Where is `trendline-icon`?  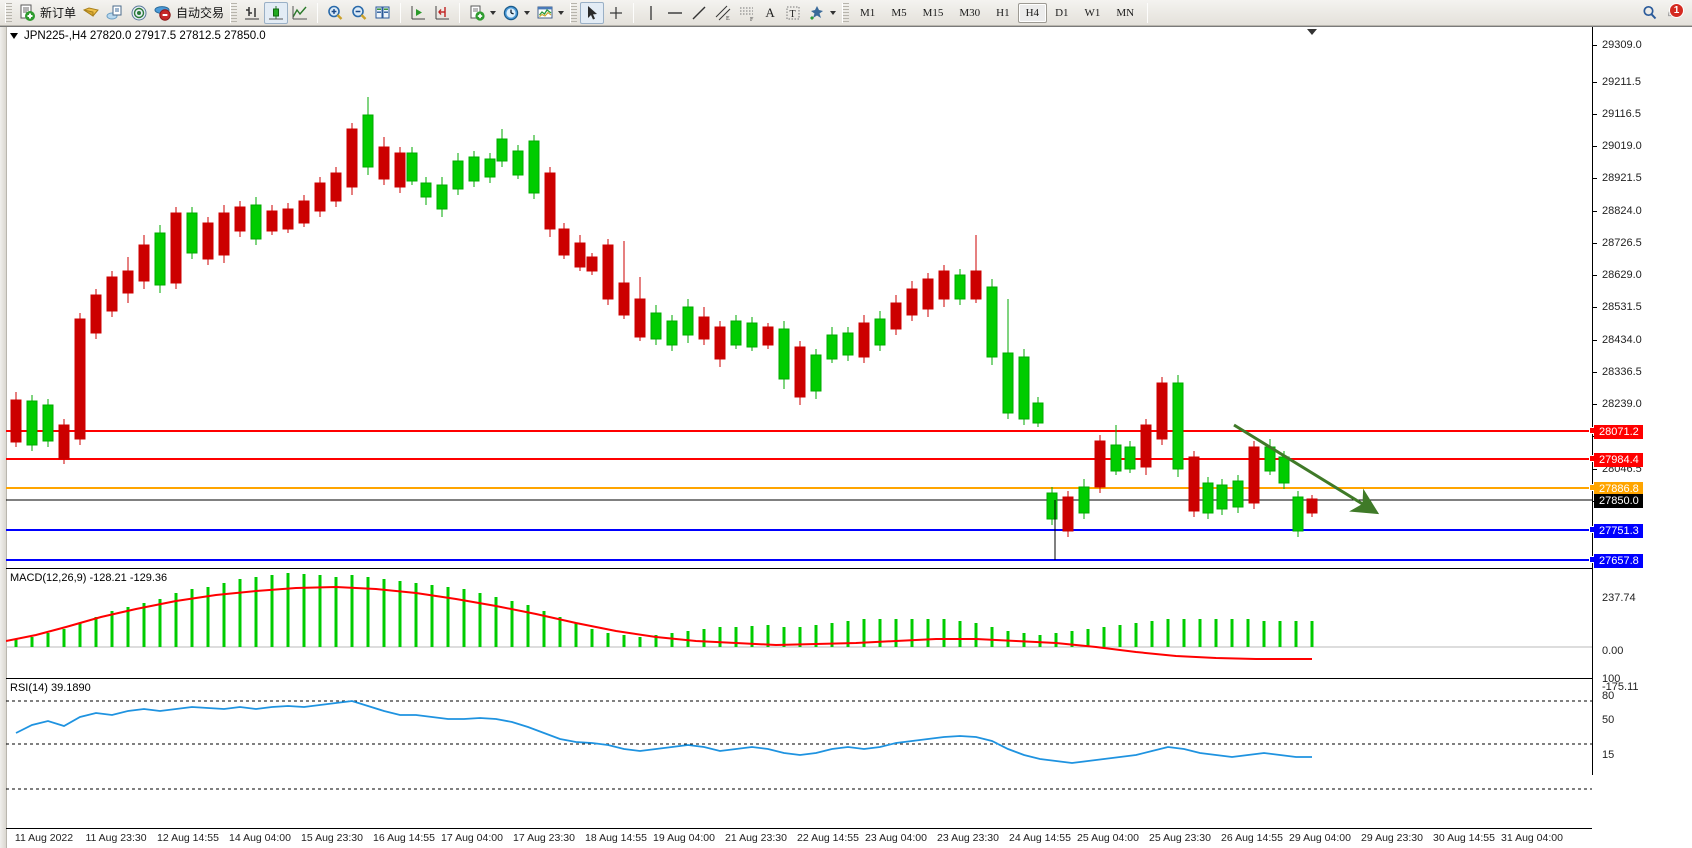 trendline-icon is located at coordinates (699, 12).